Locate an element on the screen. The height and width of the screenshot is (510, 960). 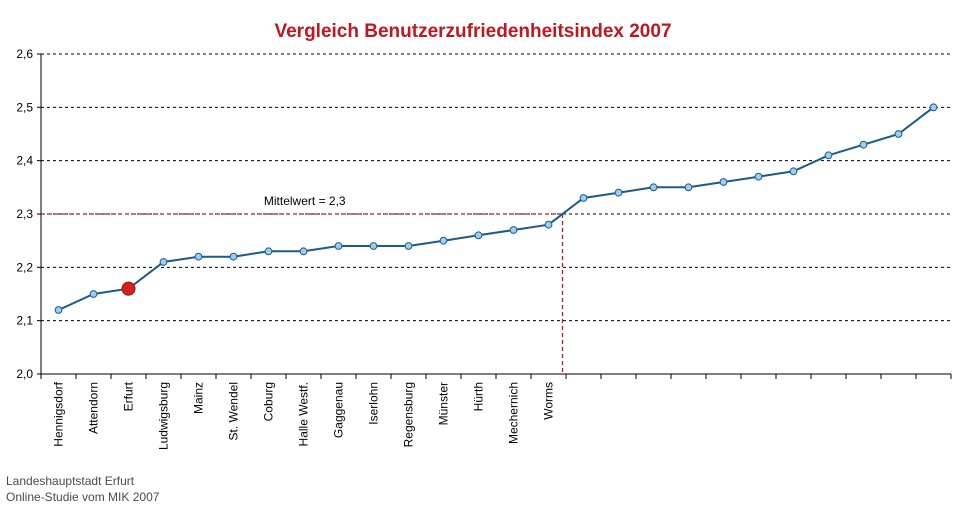
y-tick-label: 2,4 is located at coordinates (24, 161).